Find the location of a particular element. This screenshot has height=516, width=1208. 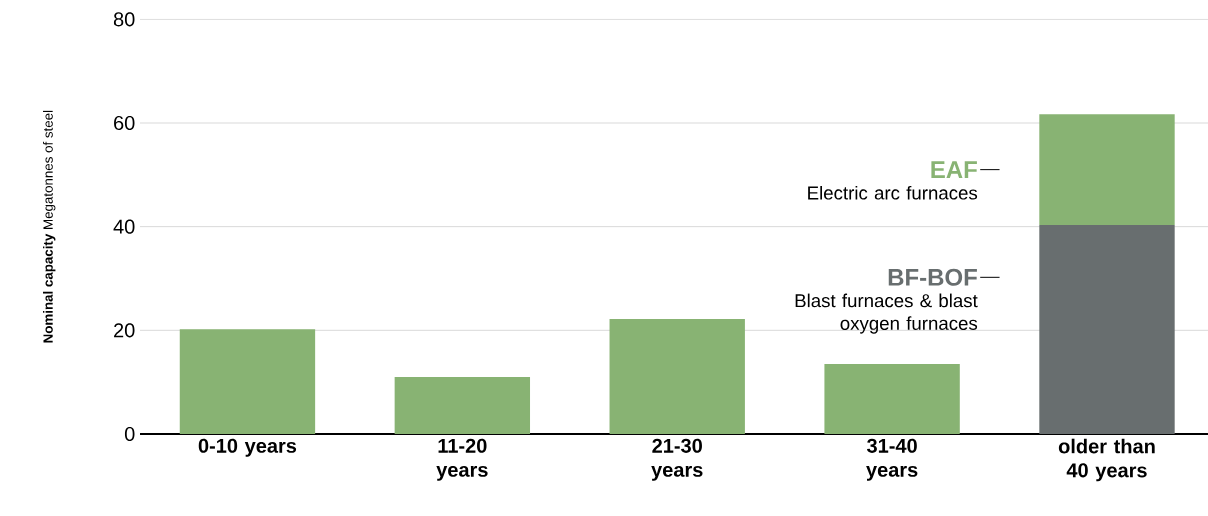

text: EAF is located at coordinates (954, 169).